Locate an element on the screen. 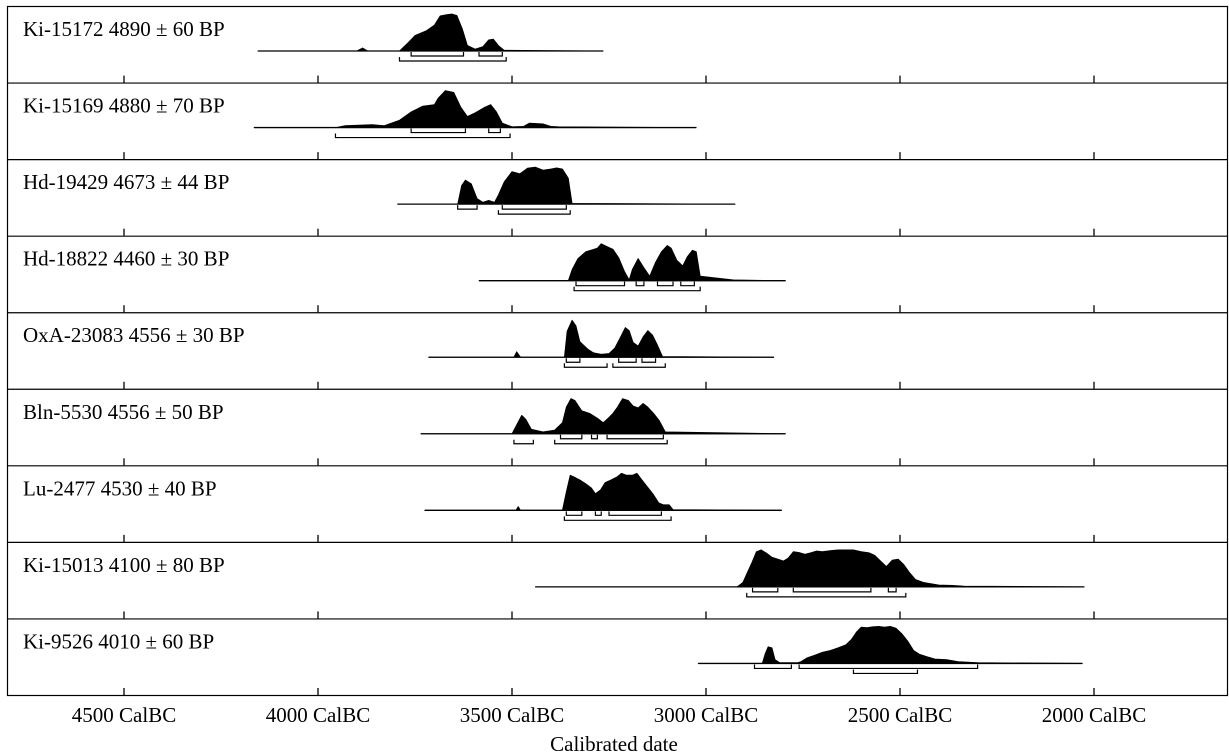 Image resolution: width=1229 pixels, height=754 pixels. sample-panel: Ki-9526 4010 ± 60 BP is located at coordinates (617, 656).